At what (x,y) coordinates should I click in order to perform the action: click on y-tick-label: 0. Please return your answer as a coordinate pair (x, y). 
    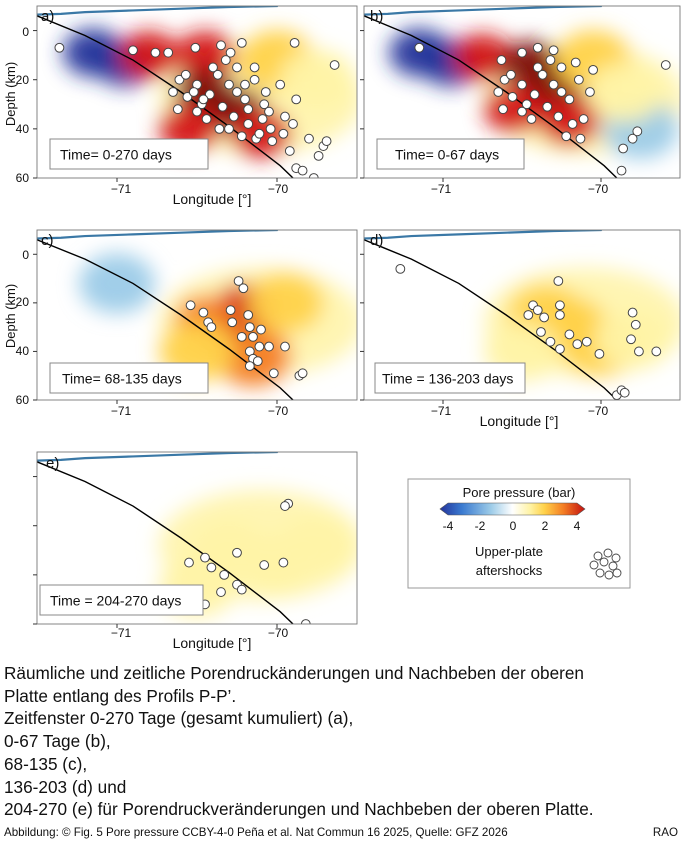
    Looking at the image, I should click on (25, 255).